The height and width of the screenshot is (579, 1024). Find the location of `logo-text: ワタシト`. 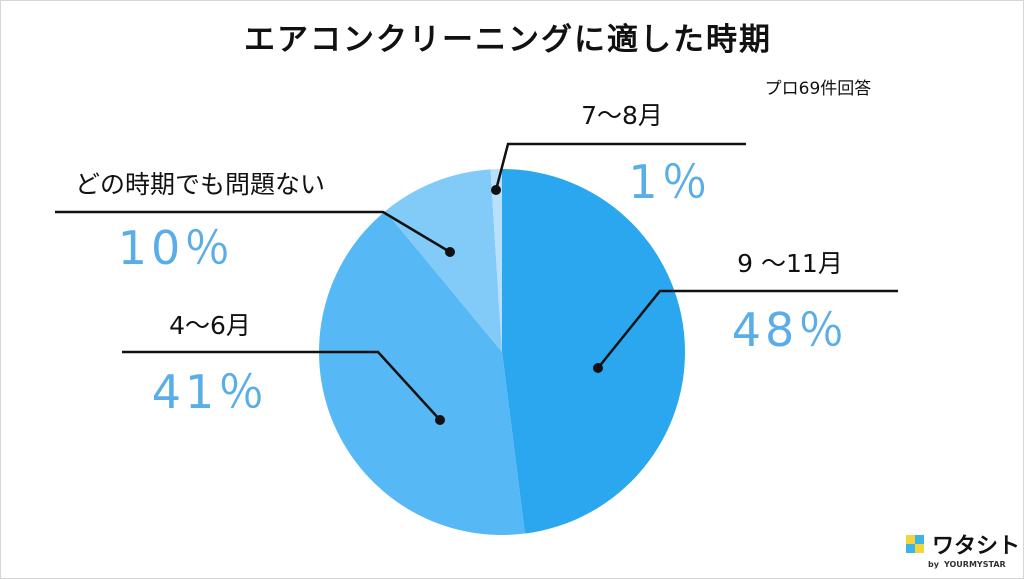

logo-text: ワタシト is located at coordinates (976, 546).